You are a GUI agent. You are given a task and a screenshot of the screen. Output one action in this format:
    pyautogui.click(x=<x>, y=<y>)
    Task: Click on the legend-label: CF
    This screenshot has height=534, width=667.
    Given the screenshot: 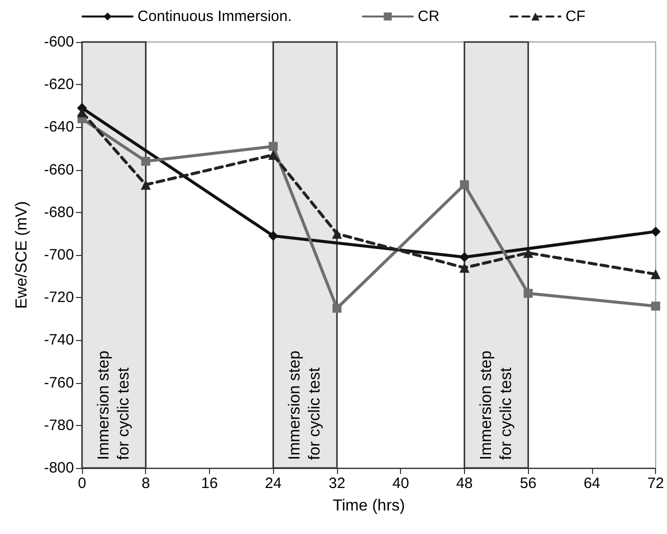 What is the action you would take?
    pyautogui.click(x=575, y=16)
    